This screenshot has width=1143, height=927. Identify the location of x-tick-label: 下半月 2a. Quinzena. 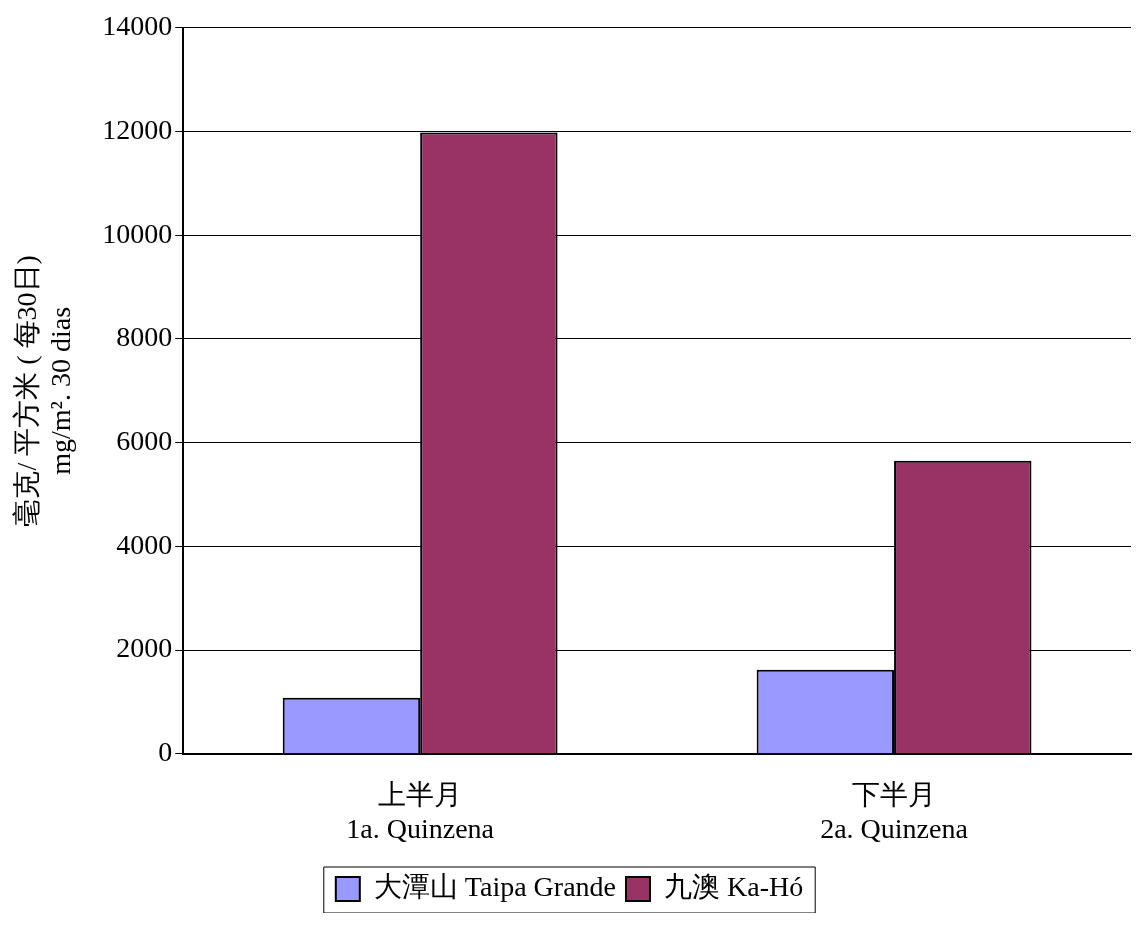
(894, 811).